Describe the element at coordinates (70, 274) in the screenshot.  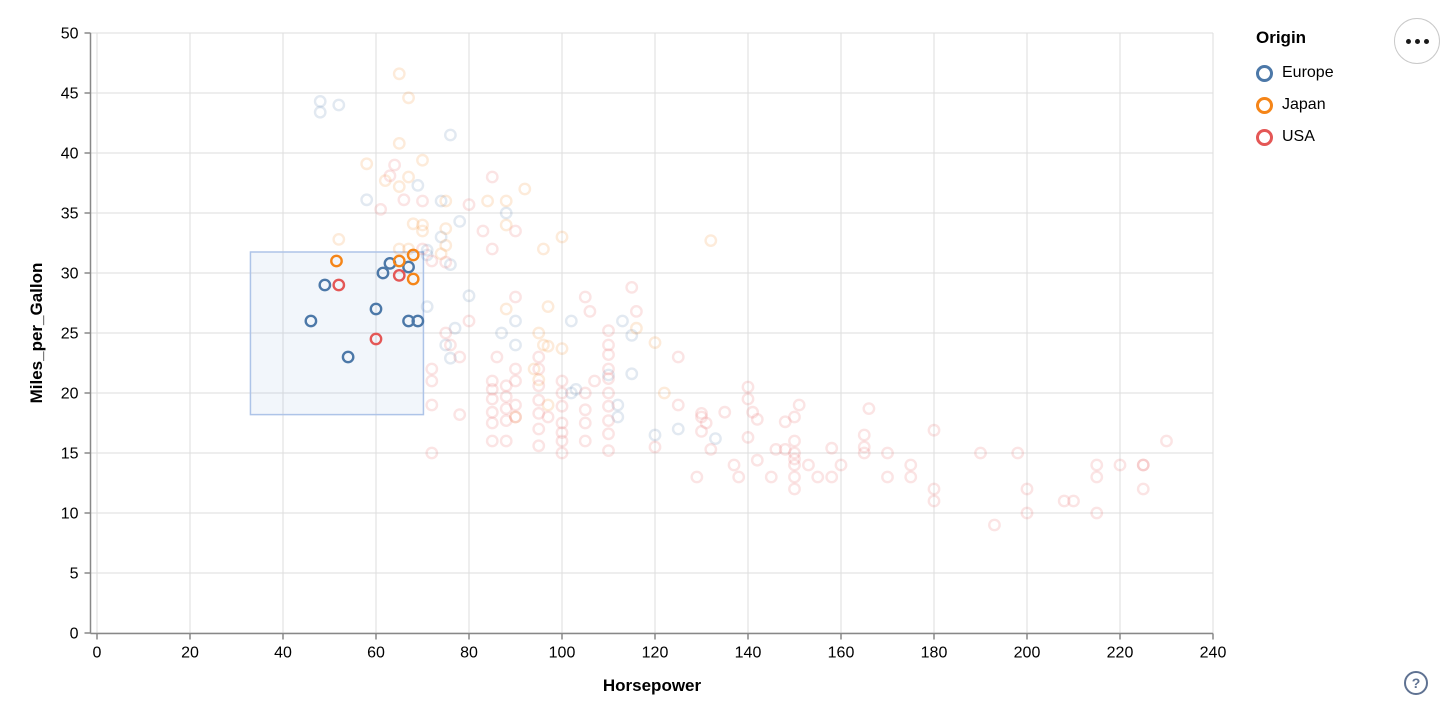
I see `y-tick-label: 30` at that location.